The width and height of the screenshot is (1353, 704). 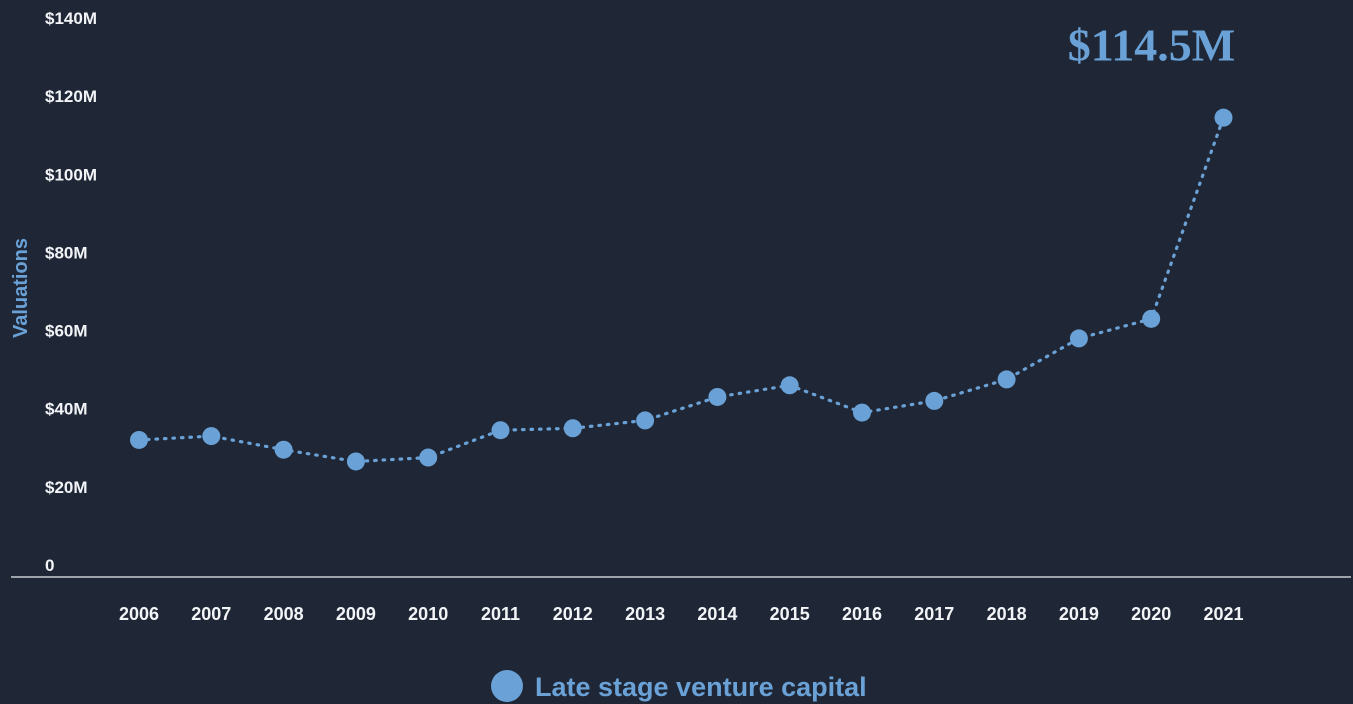 What do you see at coordinates (1151, 45) in the screenshot?
I see `value-callout: $114.5M` at bounding box center [1151, 45].